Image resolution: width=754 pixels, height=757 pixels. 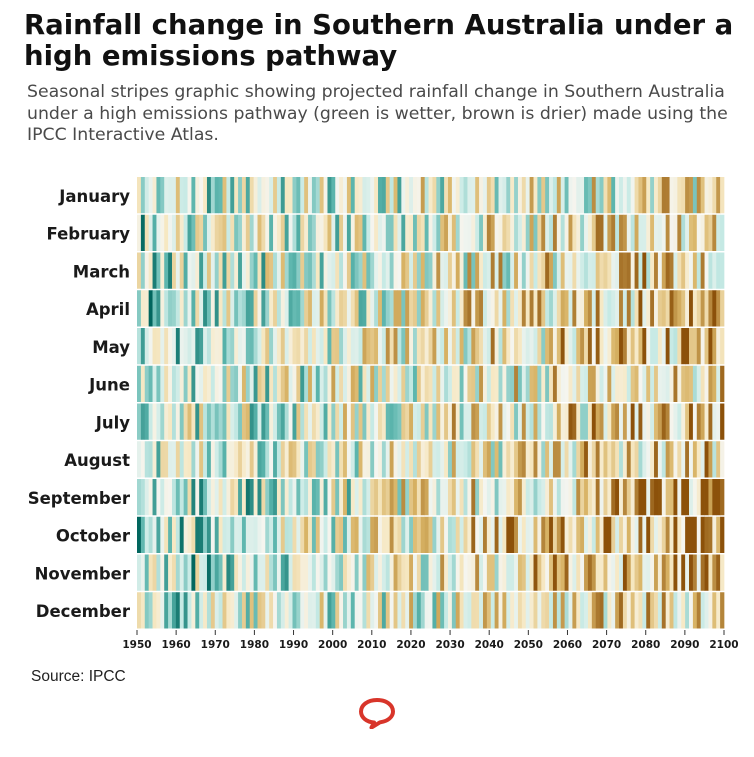 What do you see at coordinates (555, 383) in the screenshot?
I see `stripe-june-2057` at bounding box center [555, 383].